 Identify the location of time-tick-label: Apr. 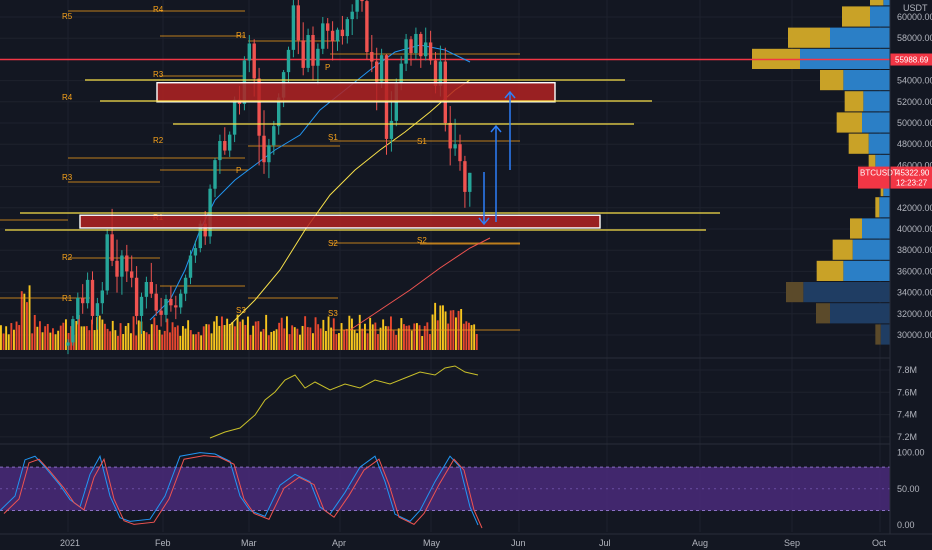
(339, 543).